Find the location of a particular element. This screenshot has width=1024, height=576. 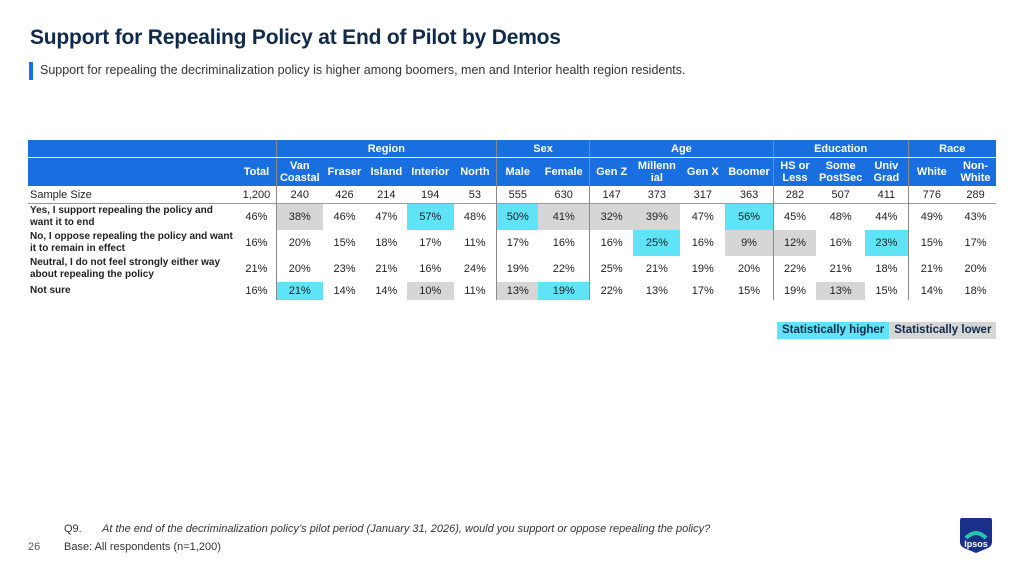

cell-some-postsec: 48% is located at coordinates (840, 217).